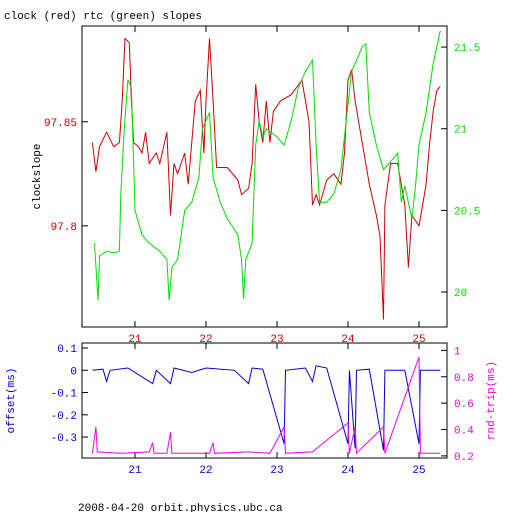 The width and height of the screenshot is (512, 512). I want to click on y2-tick-label: 20, so click(460, 294).